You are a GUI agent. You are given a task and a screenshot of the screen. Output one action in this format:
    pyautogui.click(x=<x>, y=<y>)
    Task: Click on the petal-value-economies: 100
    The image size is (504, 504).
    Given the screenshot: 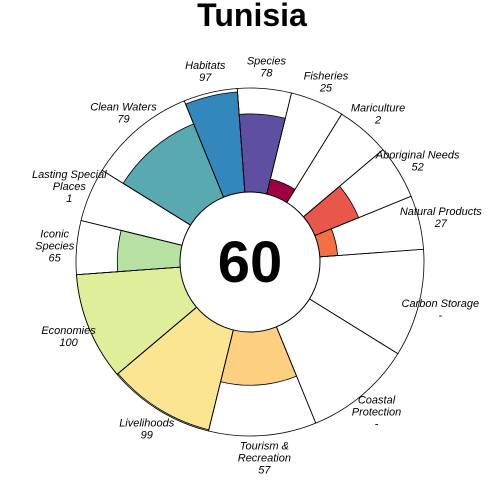 What is the action you would take?
    pyautogui.click(x=68, y=343)
    